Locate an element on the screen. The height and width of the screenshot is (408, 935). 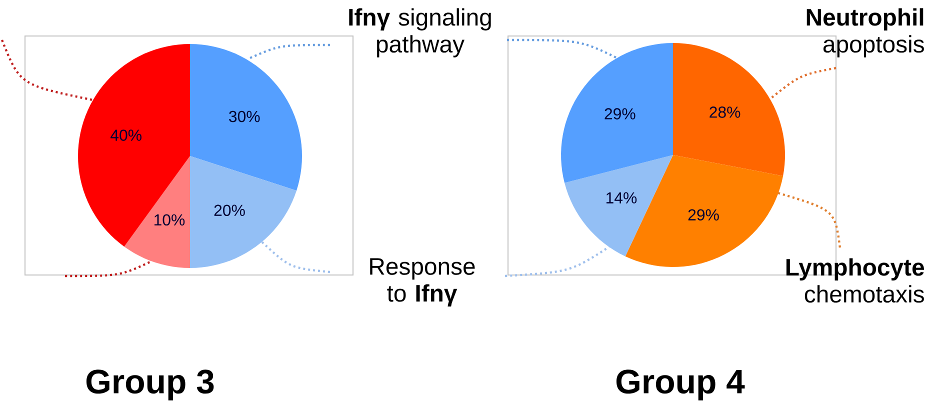
text: Group 3 is located at coordinates (150, 385).